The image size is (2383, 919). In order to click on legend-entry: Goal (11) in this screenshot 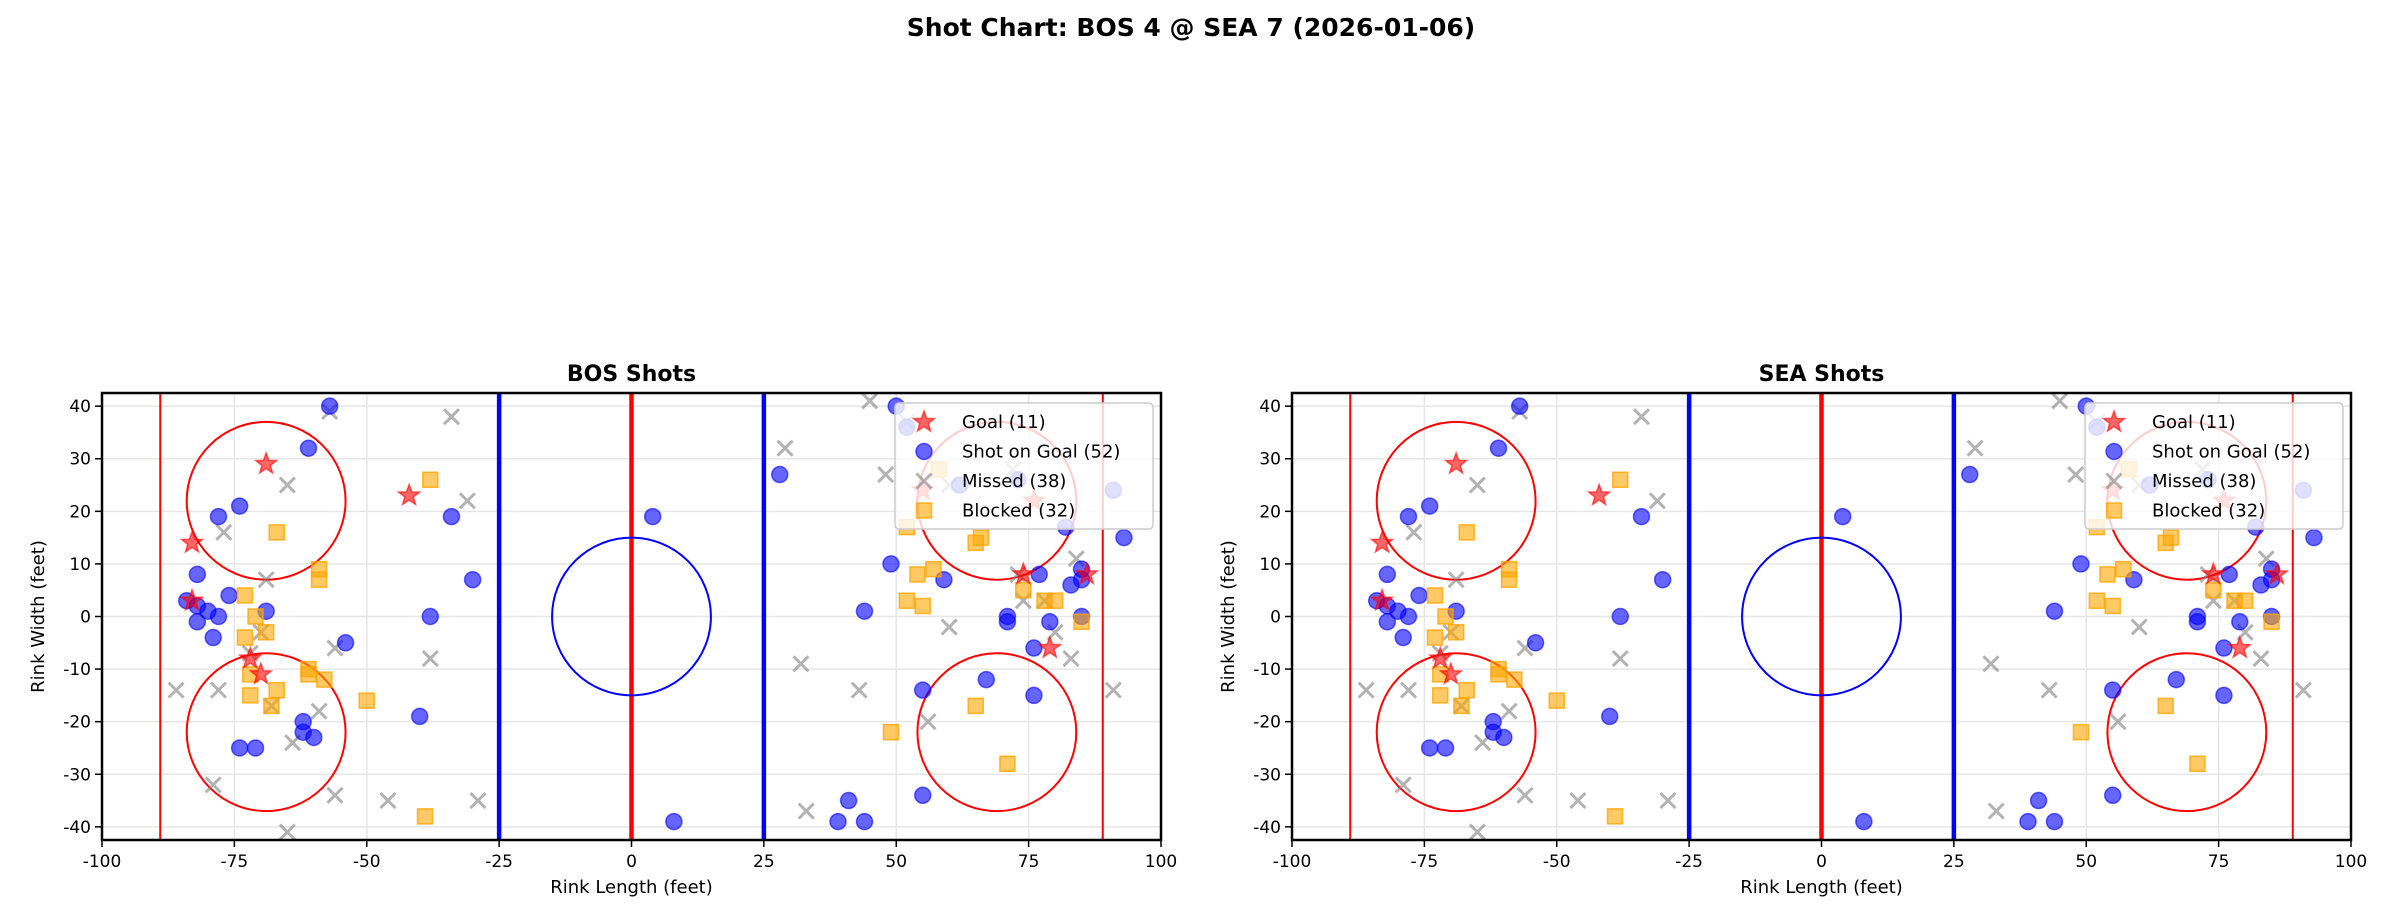, I will do `click(1004, 422)`.